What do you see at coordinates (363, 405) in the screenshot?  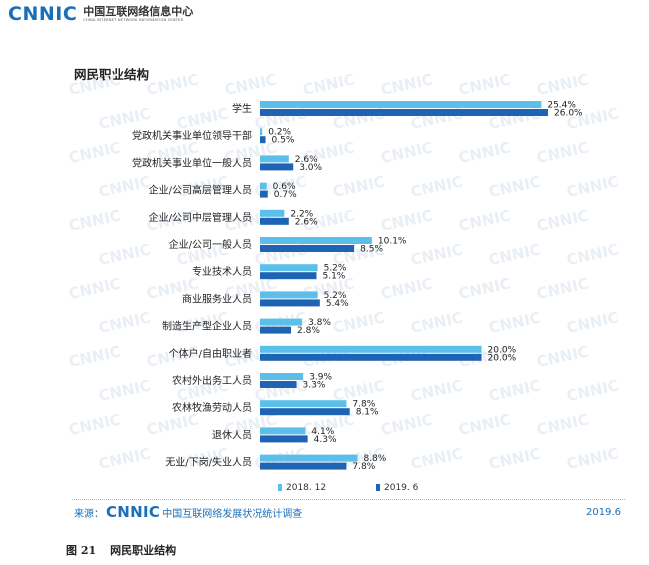 I see `value-label: 7.8%` at bounding box center [363, 405].